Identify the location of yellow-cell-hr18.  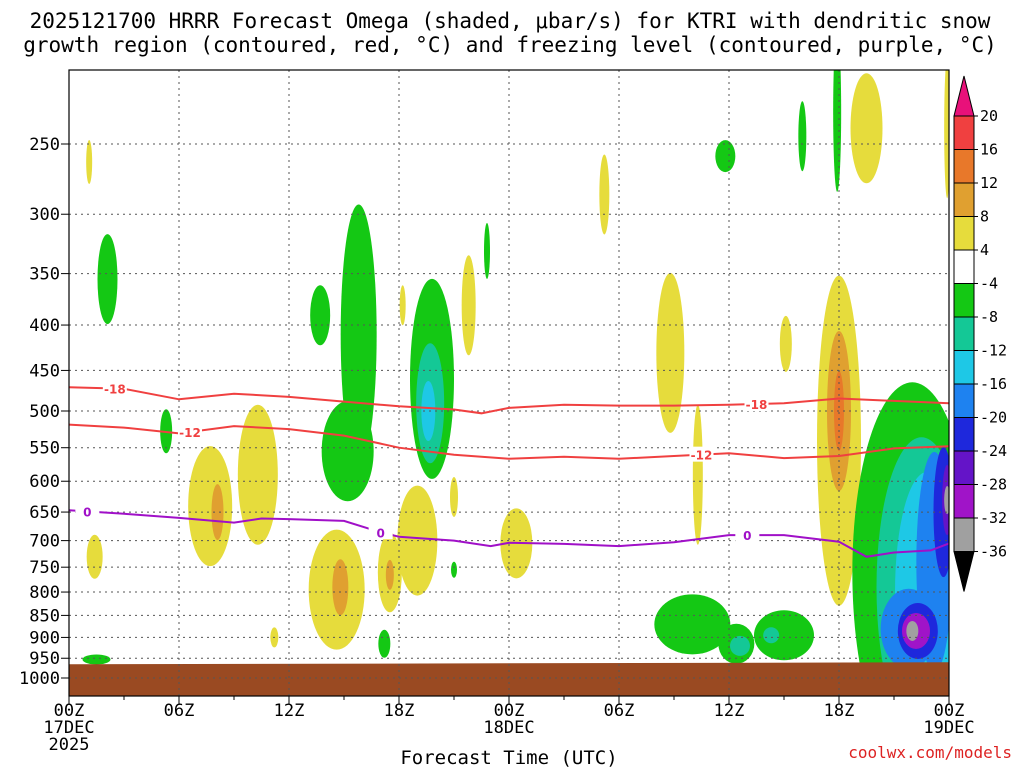
(402, 305).